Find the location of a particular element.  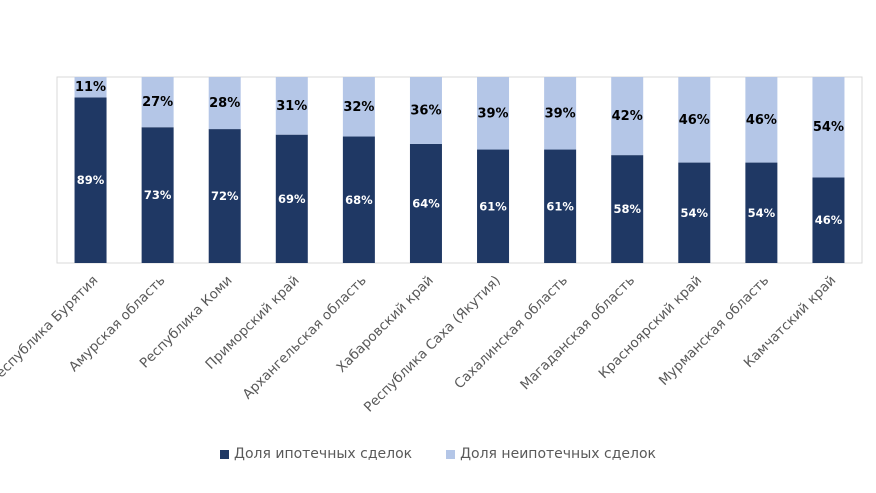

data-label-non-mortgage-9: 42% is located at coordinates (627, 116).